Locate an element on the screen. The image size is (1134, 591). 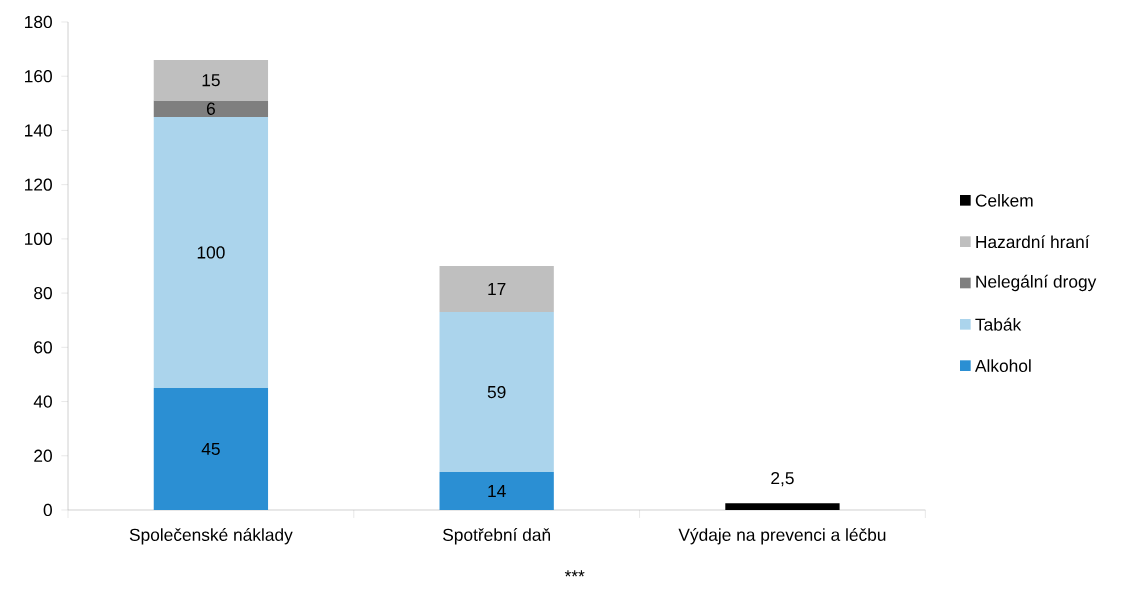
y-tick-label: 140 is located at coordinates (38, 130).